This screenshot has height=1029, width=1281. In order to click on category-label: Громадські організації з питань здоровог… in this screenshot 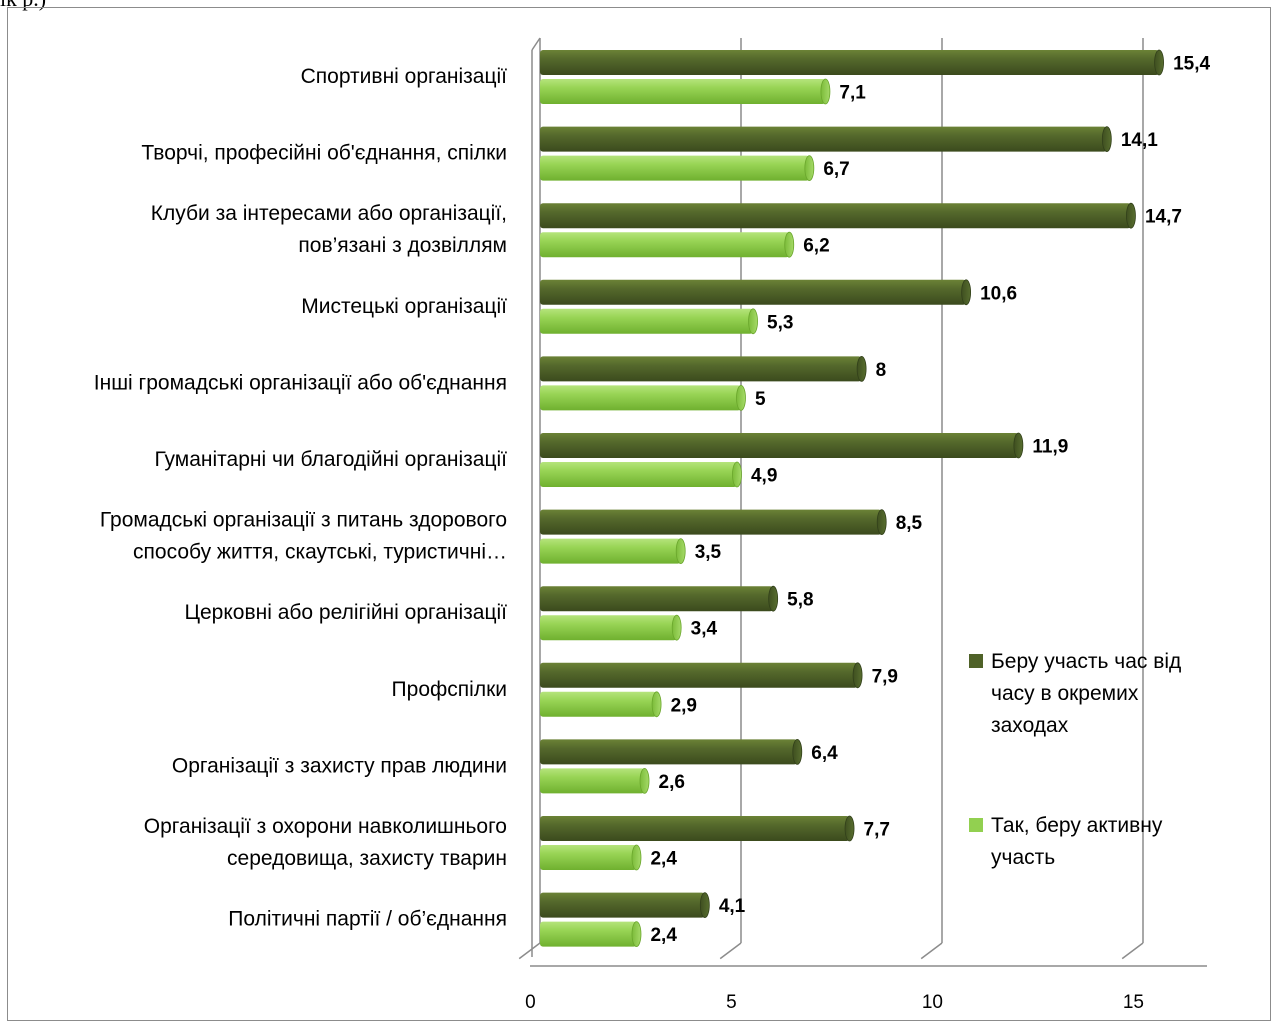, I will do `click(303, 520)`.